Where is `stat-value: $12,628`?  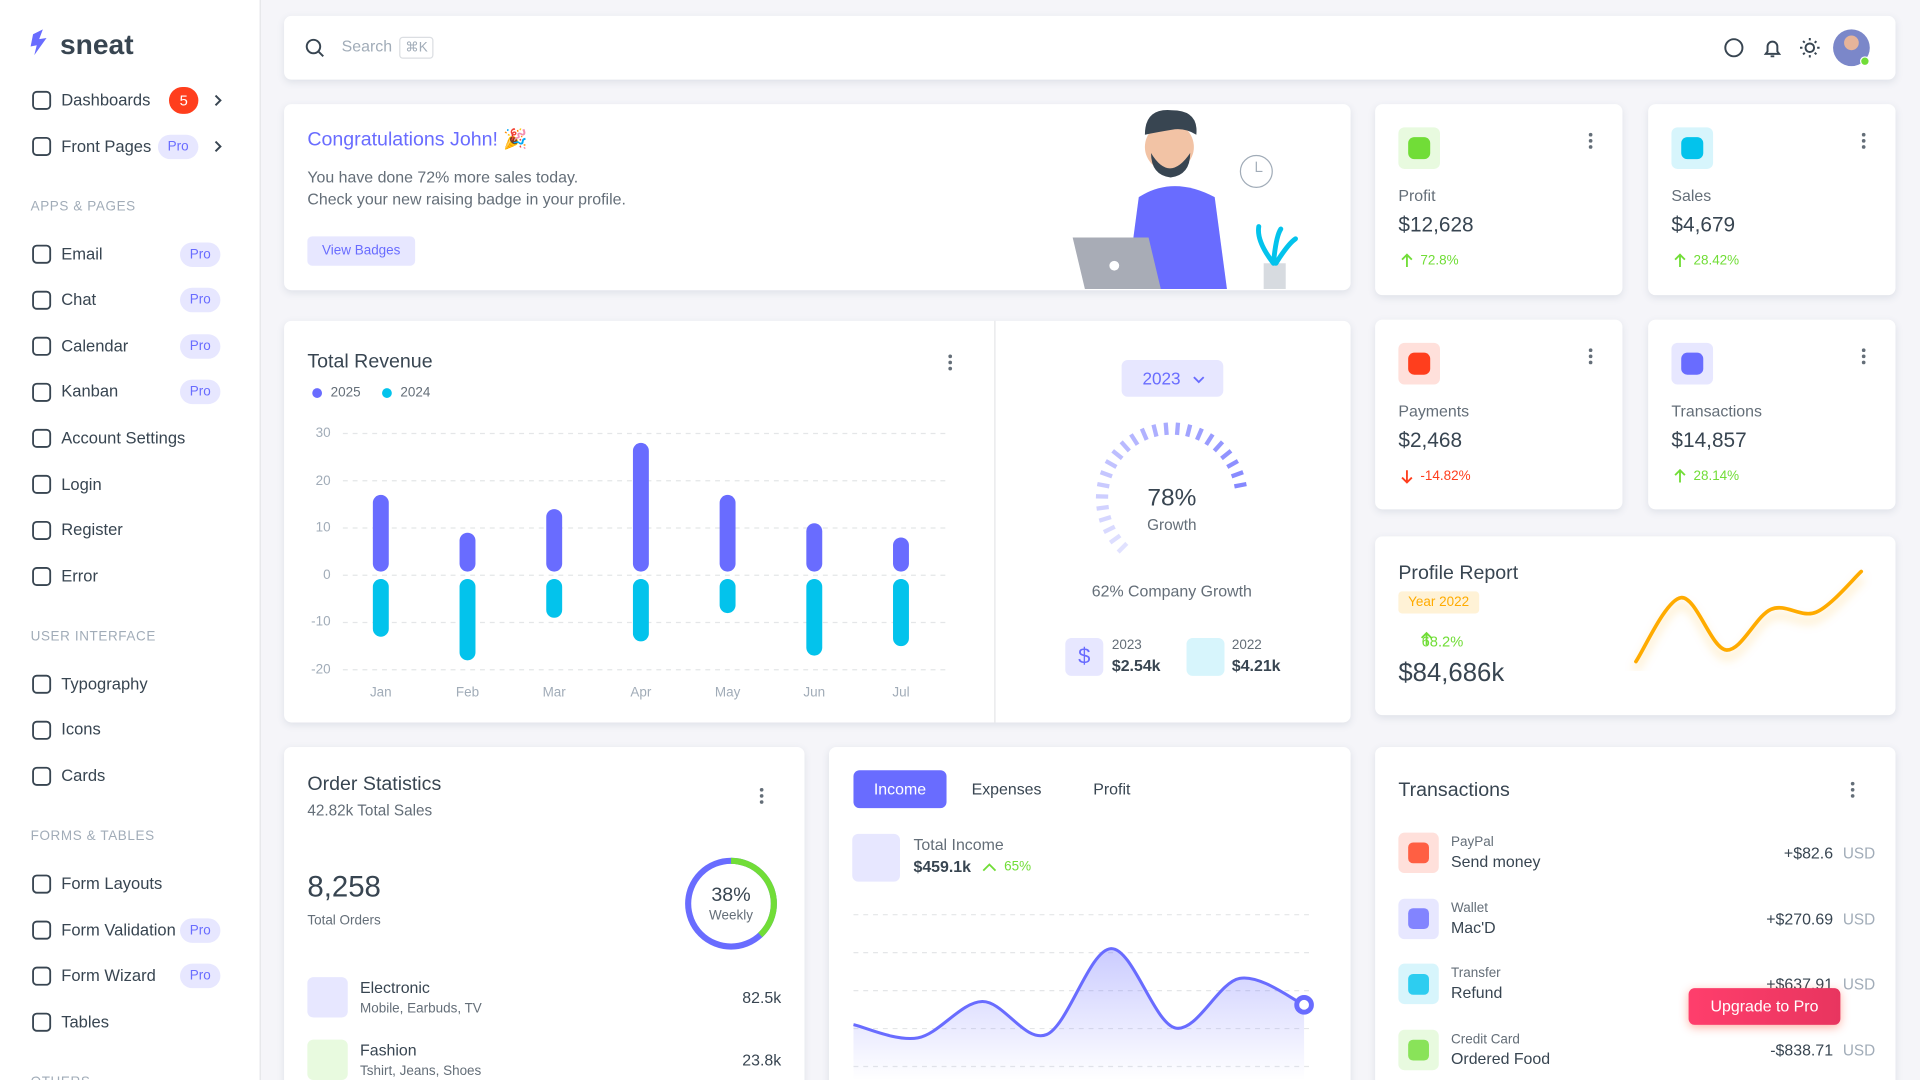
stat-value: $12,628 is located at coordinates (1436, 225).